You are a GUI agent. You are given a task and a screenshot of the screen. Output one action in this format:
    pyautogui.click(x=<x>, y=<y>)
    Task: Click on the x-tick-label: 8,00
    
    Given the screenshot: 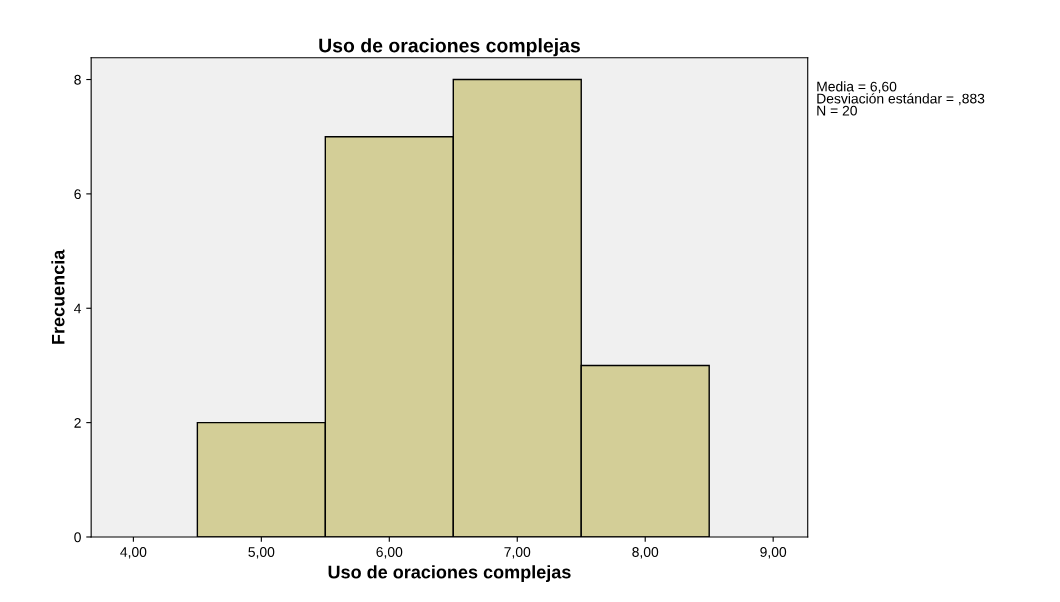 What is the action you would take?
    pyautogui.click(x=645, y=553)
    